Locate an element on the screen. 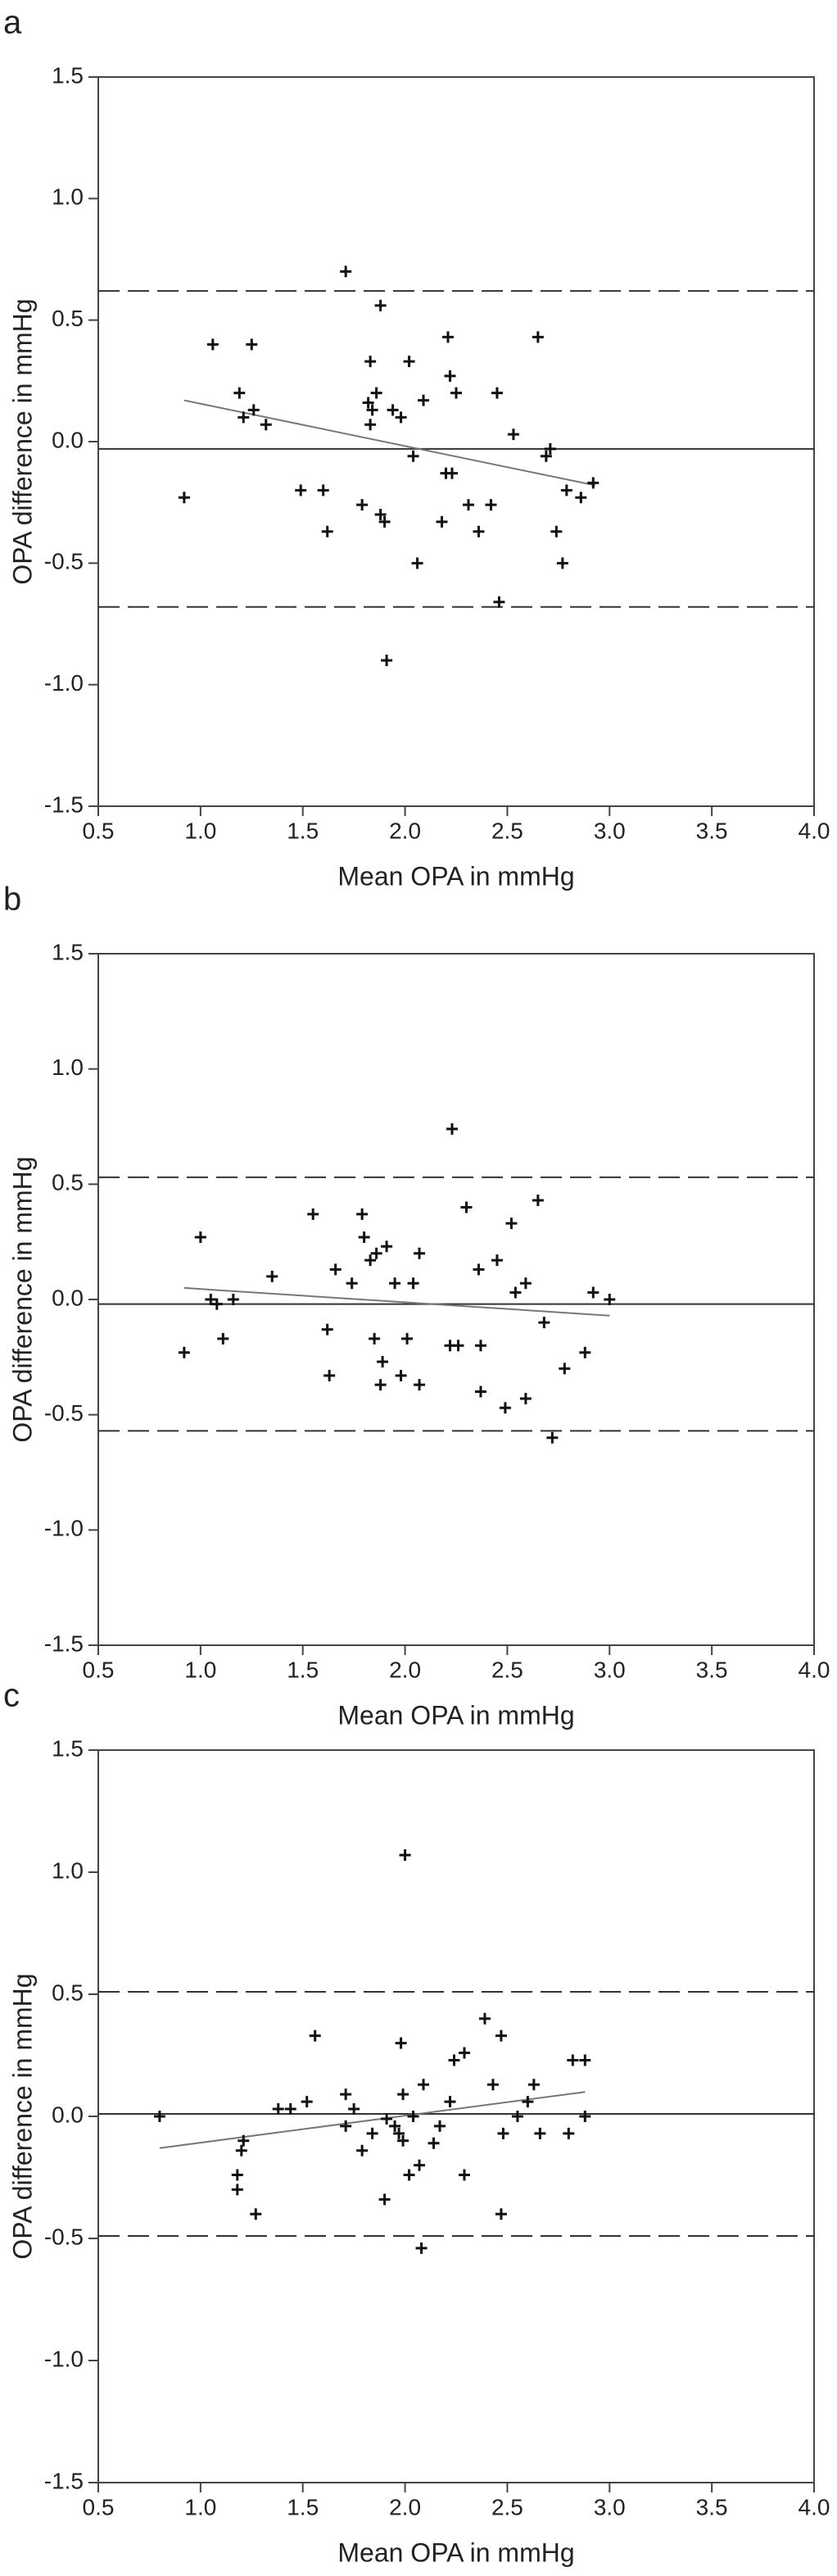  panel-label: a is located at coordinates (12, 23).